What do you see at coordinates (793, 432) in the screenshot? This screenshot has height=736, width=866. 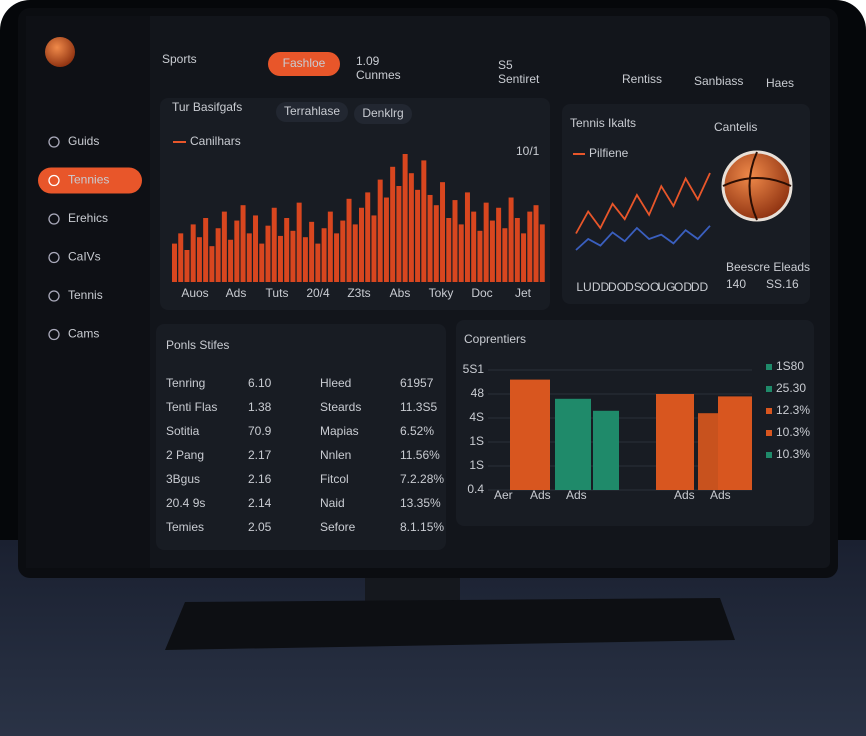 I see `legend-label: 10.3%` at bounding box center [793, 432].